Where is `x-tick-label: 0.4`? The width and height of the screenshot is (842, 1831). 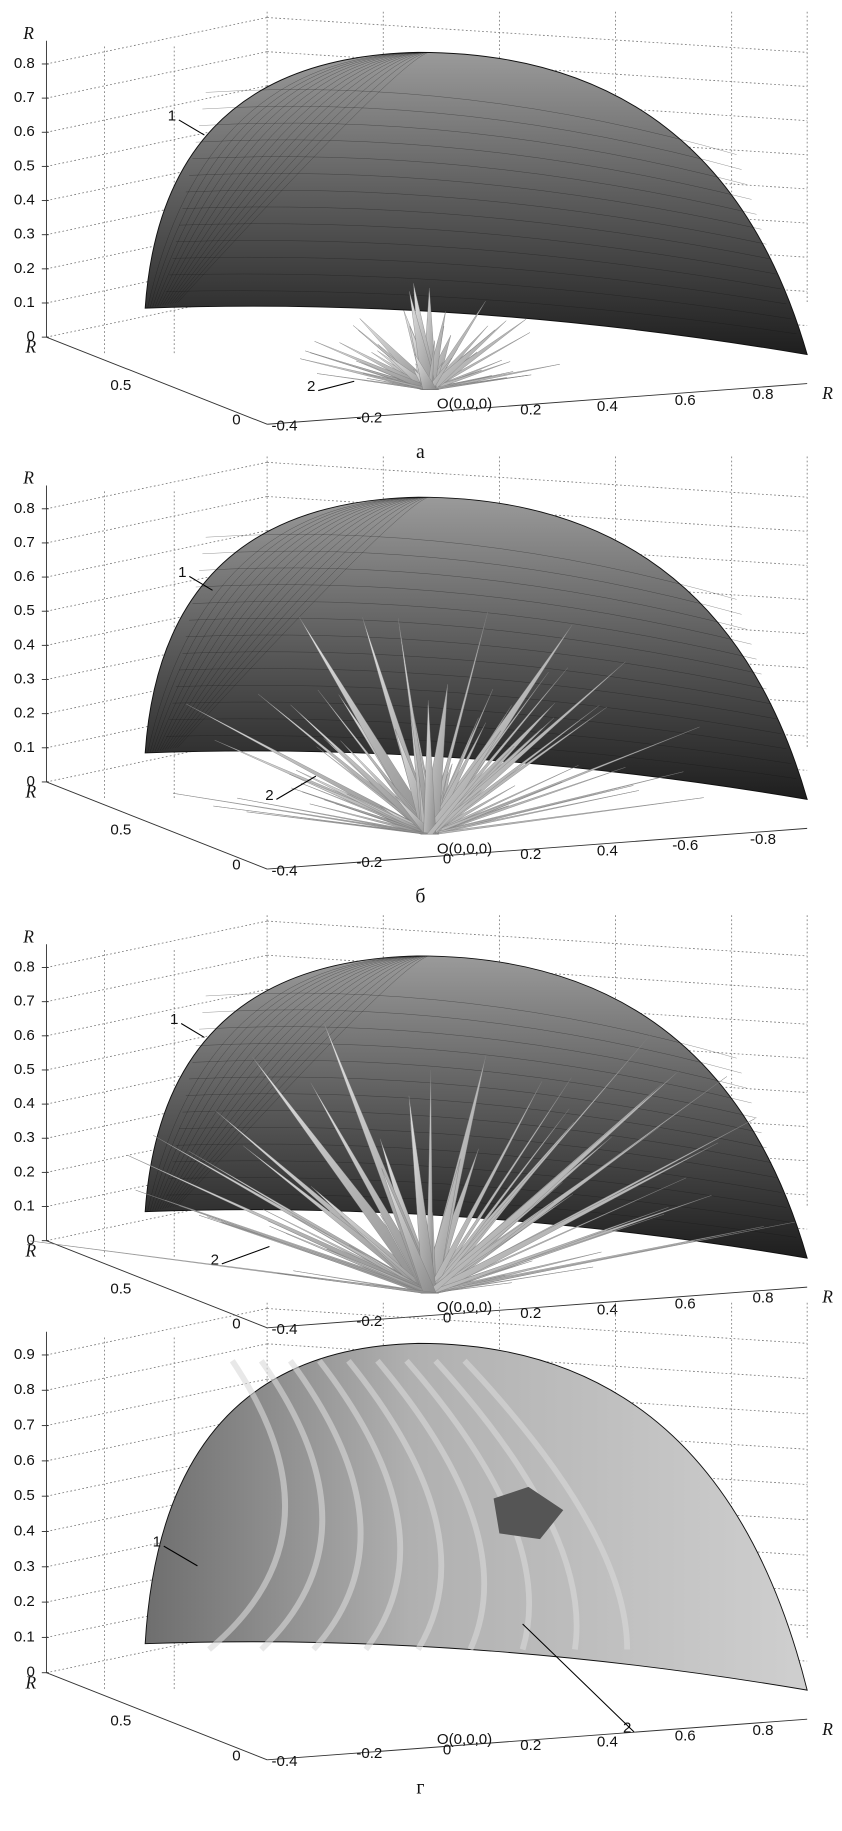
x-tick-label: 0.4 is located at coordinates (607, 1741).